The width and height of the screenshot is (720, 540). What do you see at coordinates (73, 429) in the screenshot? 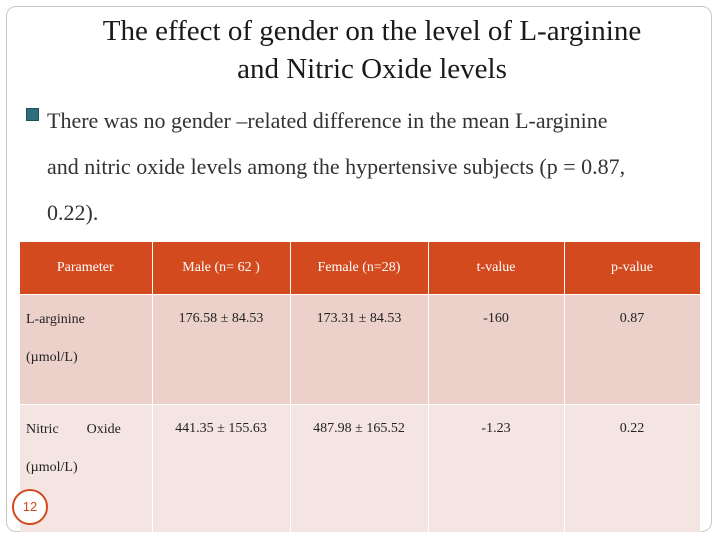
I see `parameter-name: Nitric Oxide` at bounding box center [73, 429].